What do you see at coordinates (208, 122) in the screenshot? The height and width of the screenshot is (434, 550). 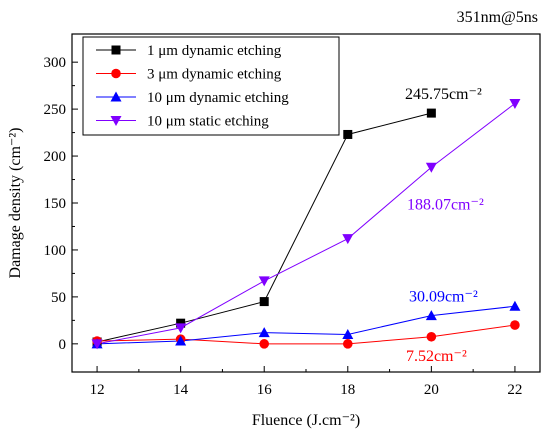 I see `legend-label-3: 10 μm static etching` at bounding box center [208, 122].